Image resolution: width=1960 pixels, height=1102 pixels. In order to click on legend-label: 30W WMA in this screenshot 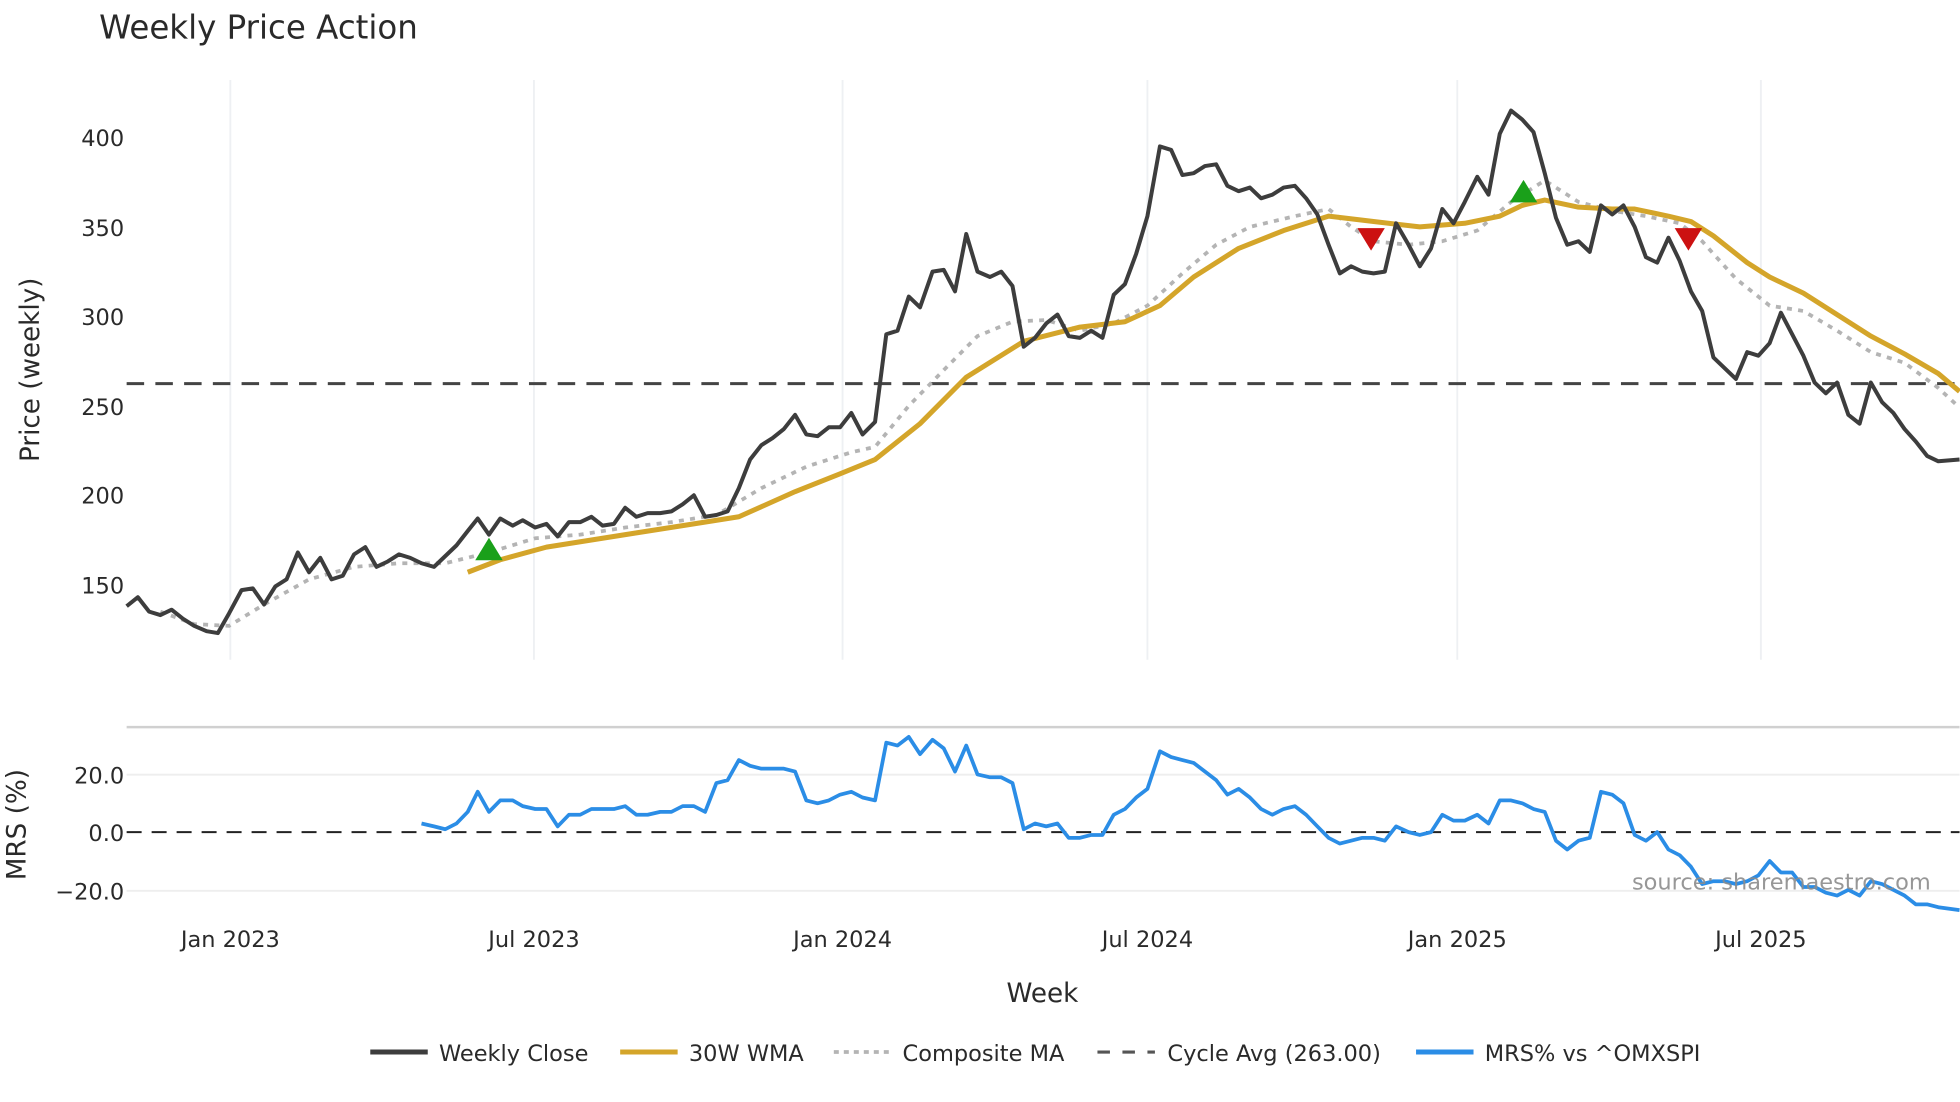, I will do `click(747, 1054)`.